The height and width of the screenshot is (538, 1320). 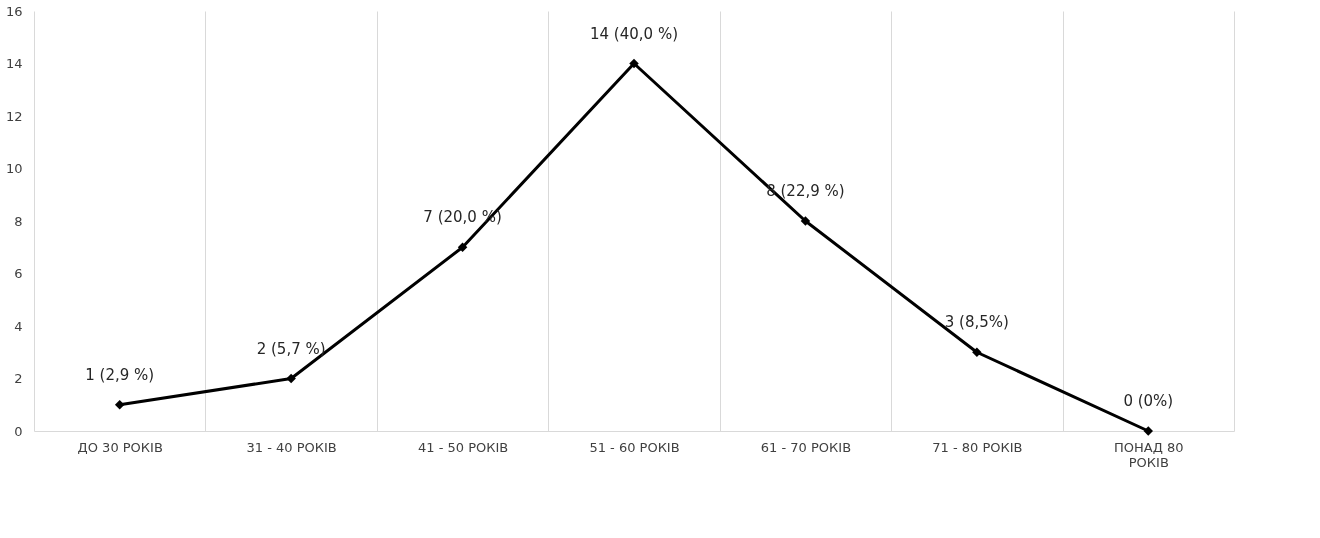 I want to click on y-tick-label: 16, so click(x=14, y=11).